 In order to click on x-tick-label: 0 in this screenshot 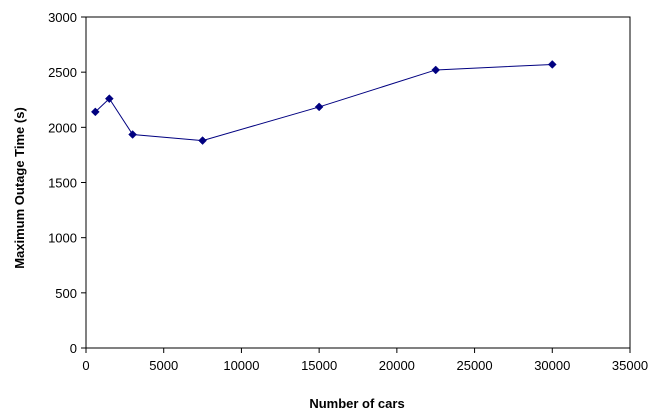, I will do `click(85, 365)`.